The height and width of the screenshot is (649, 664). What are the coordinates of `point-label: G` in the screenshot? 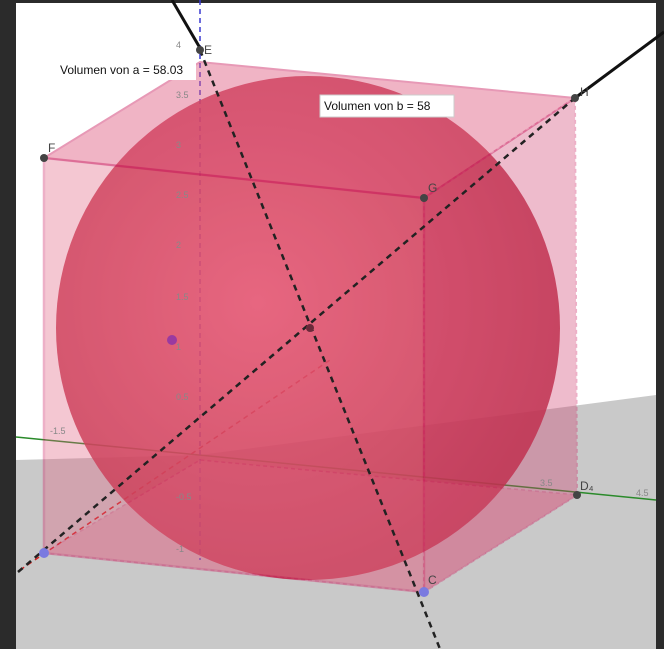 It's located at (432, 188).